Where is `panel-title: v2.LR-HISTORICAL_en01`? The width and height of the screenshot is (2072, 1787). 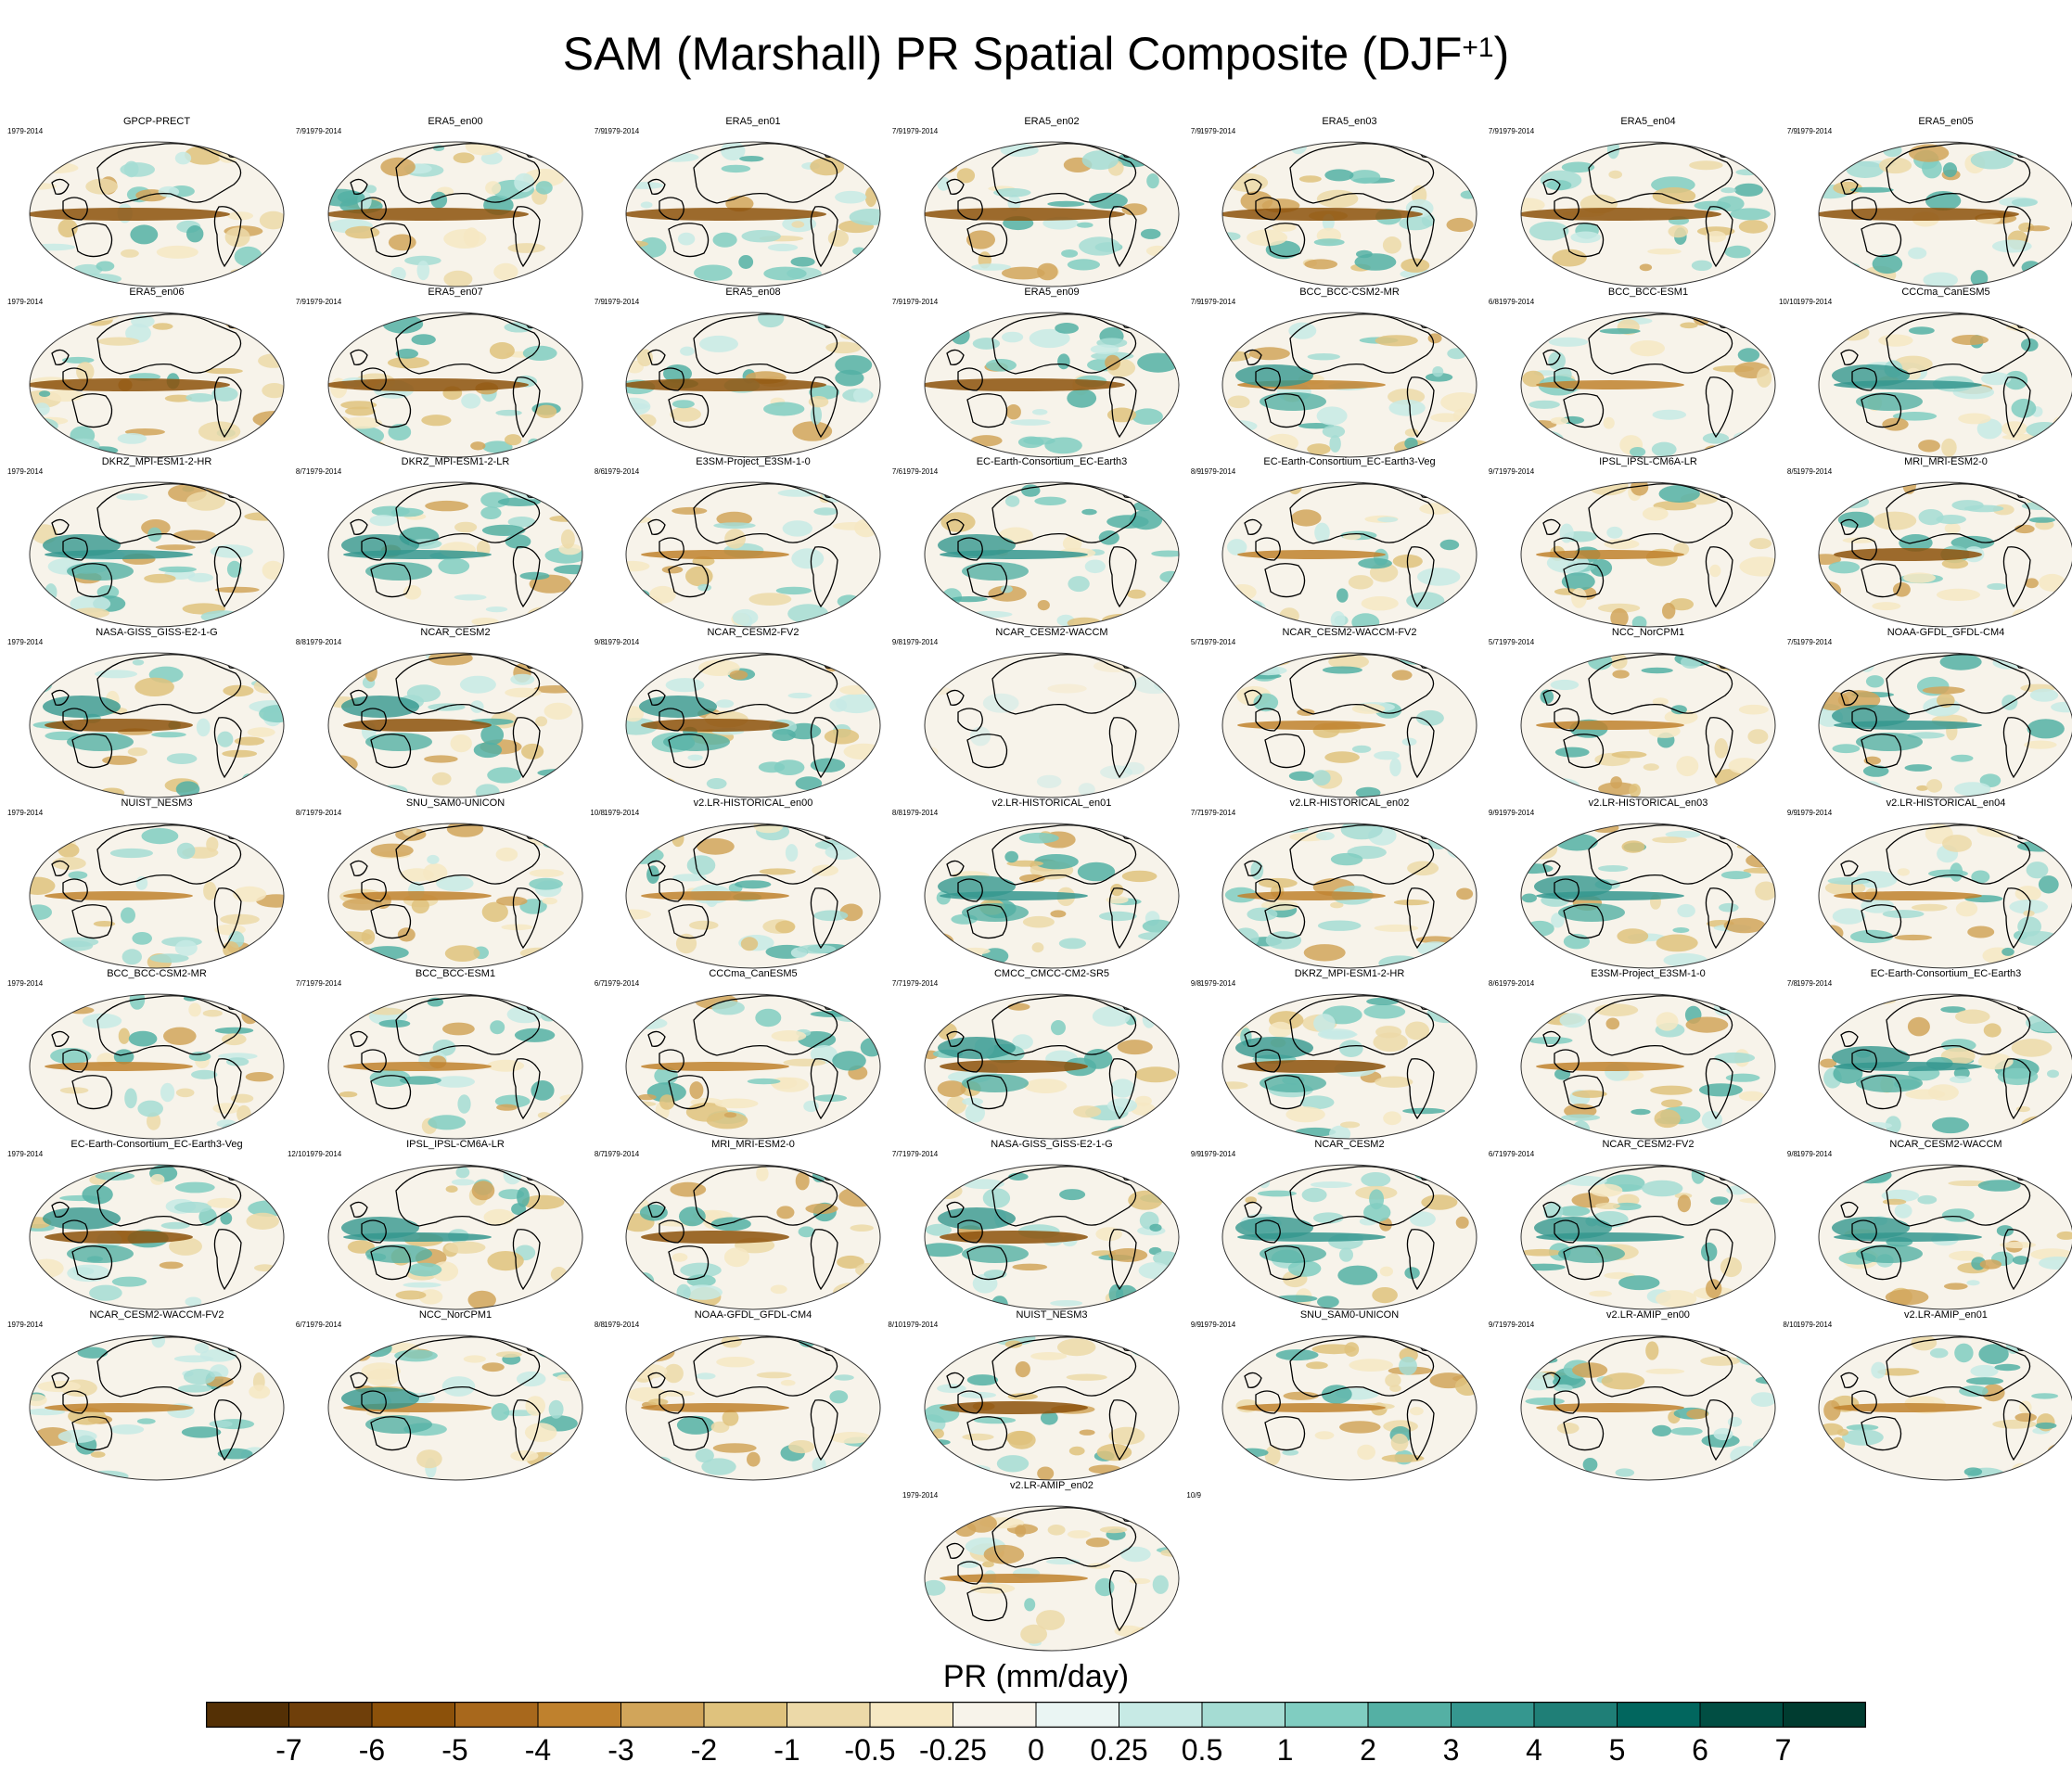
panel-title: v2.LR-HISTORICAL_en01 is located at coordinates (1051, 803).